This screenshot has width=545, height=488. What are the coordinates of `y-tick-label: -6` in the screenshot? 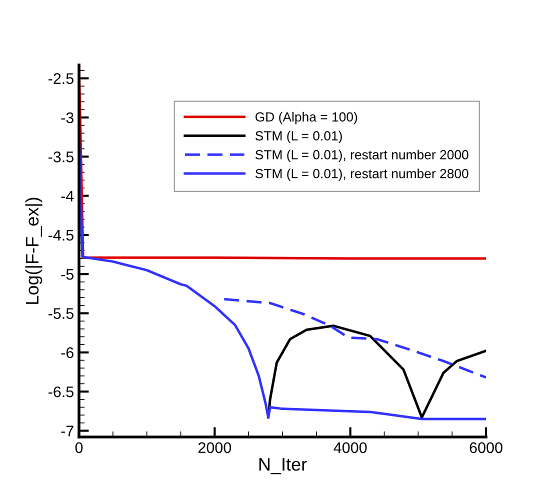 It's located at (67, 352).